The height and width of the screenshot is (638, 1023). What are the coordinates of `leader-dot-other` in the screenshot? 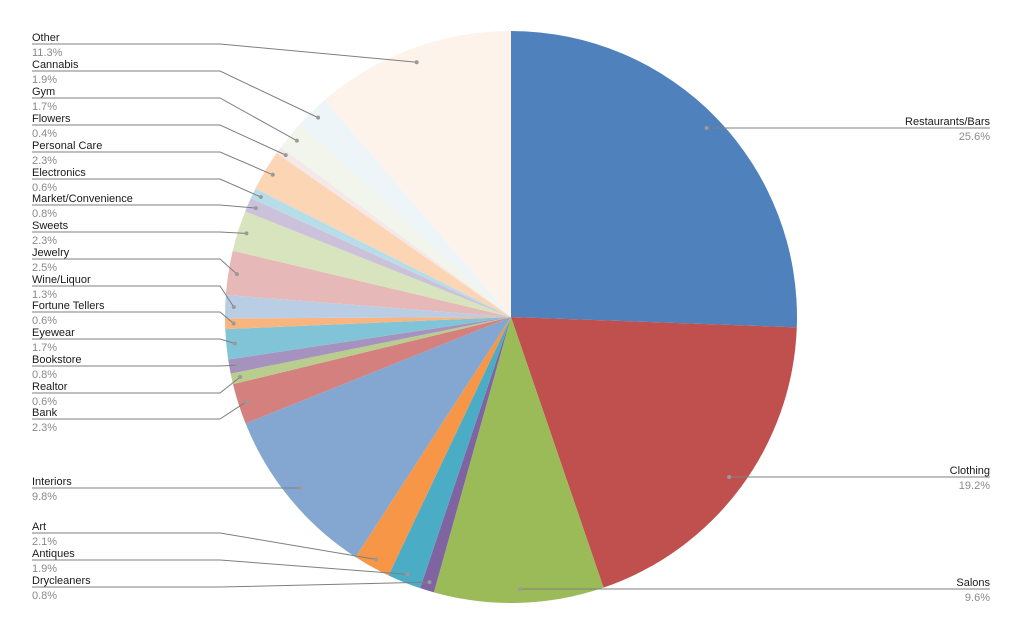 It's located at (416, 62).